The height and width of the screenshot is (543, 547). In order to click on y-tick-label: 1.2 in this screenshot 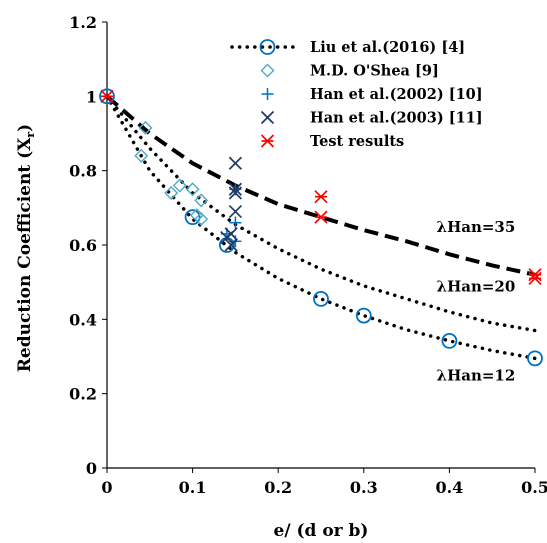, I will do `click(83, 22)`.